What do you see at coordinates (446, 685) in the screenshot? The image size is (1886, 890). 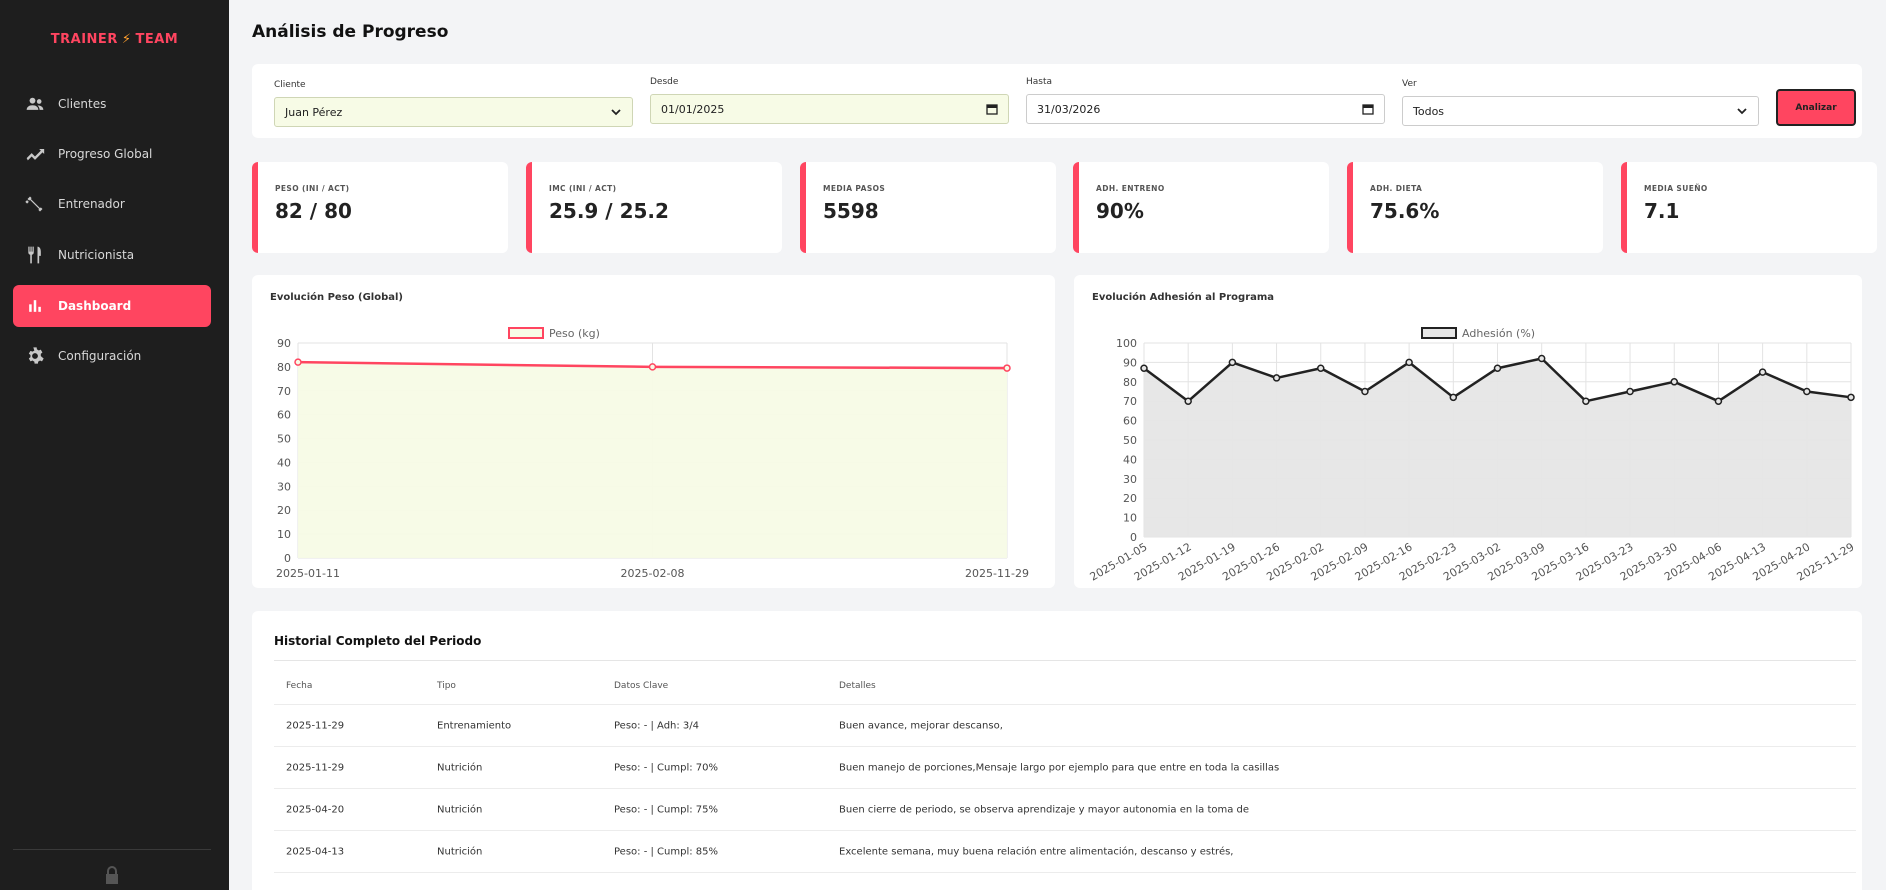 I see `column-header-tipo: Tipo` at bounding box center [446, 685].